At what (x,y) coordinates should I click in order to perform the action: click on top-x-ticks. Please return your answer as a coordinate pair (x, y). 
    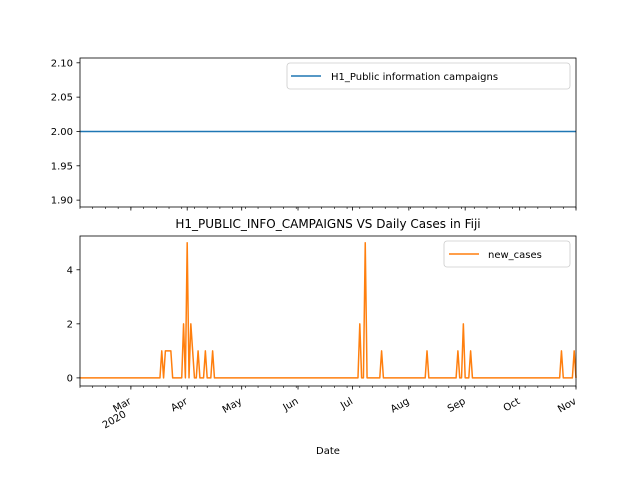
    Looking at the image, I should click on (328, 209).